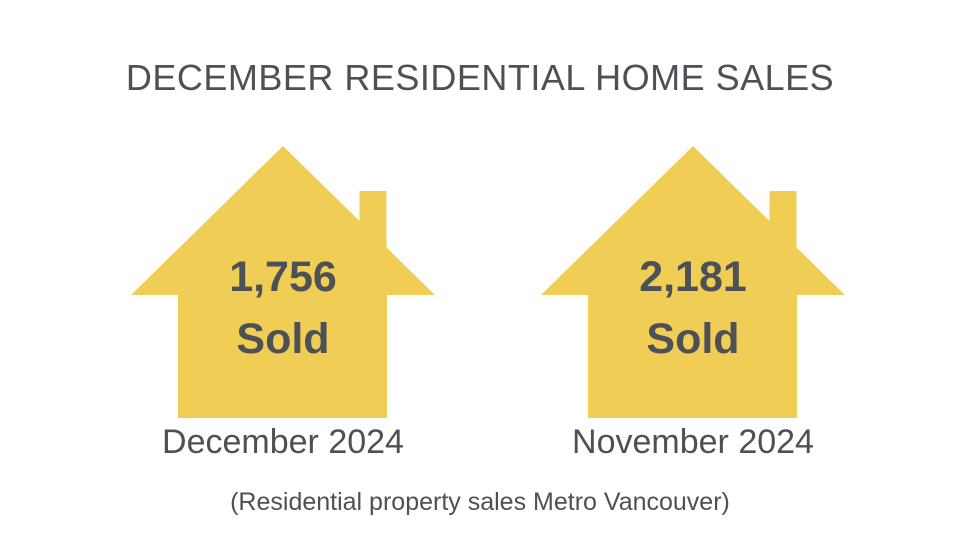  Describe the element at coordinates (693, 277) in the screenshot. I see `sales-value: 2,181` at that location.